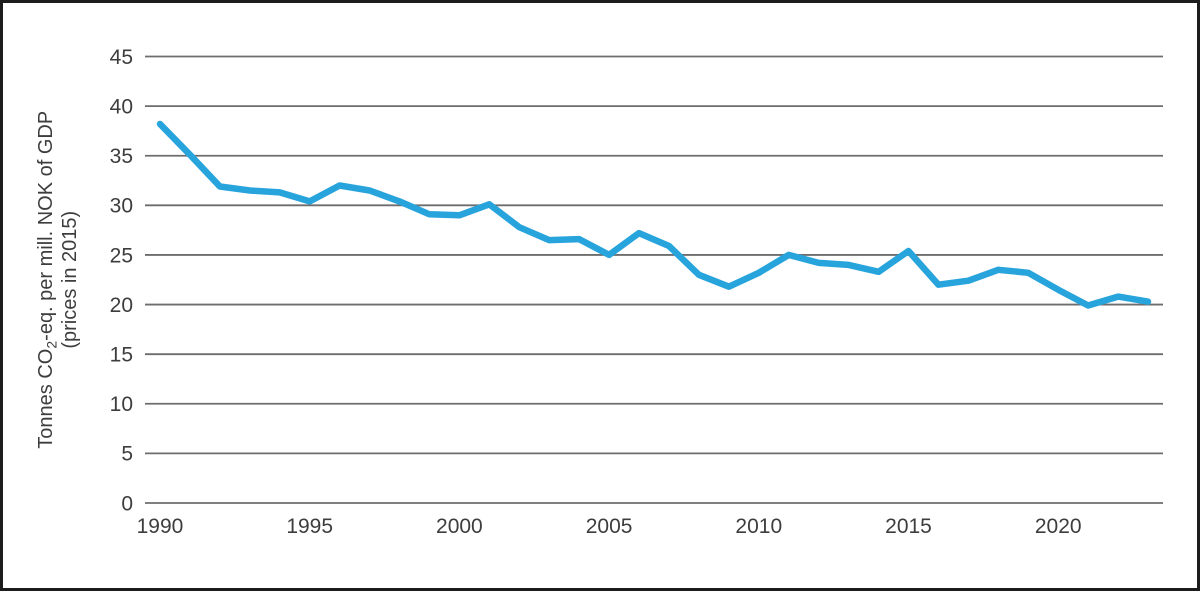 This screenshot has height=591, width=1200. I want to click on y-tick-label: 10, so click(121, 404).